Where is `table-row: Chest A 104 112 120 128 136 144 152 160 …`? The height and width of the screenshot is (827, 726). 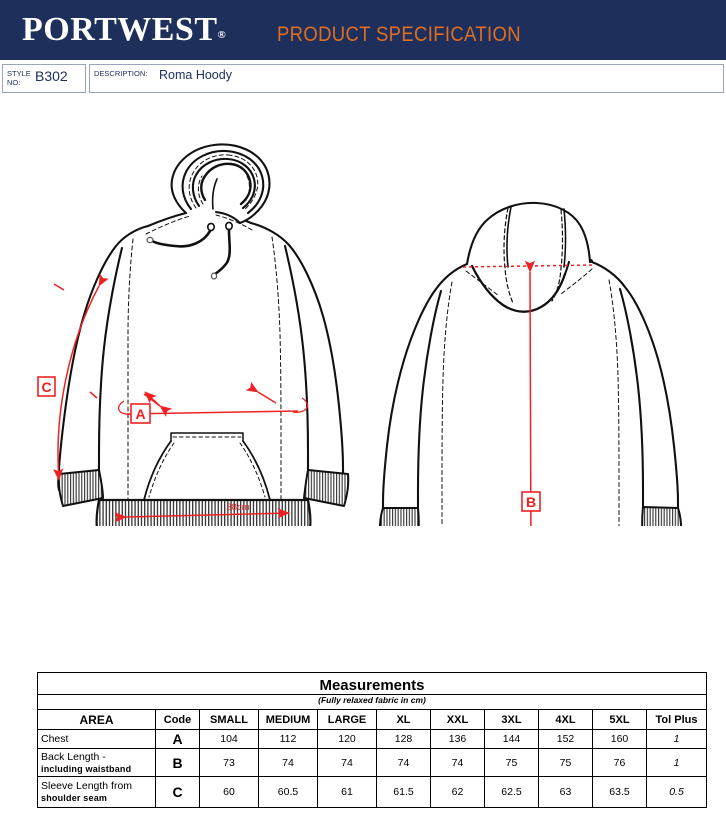 table-row: Chest A 104 112 120 128 136 144 152 160 … is located at coordinates (372, 739).